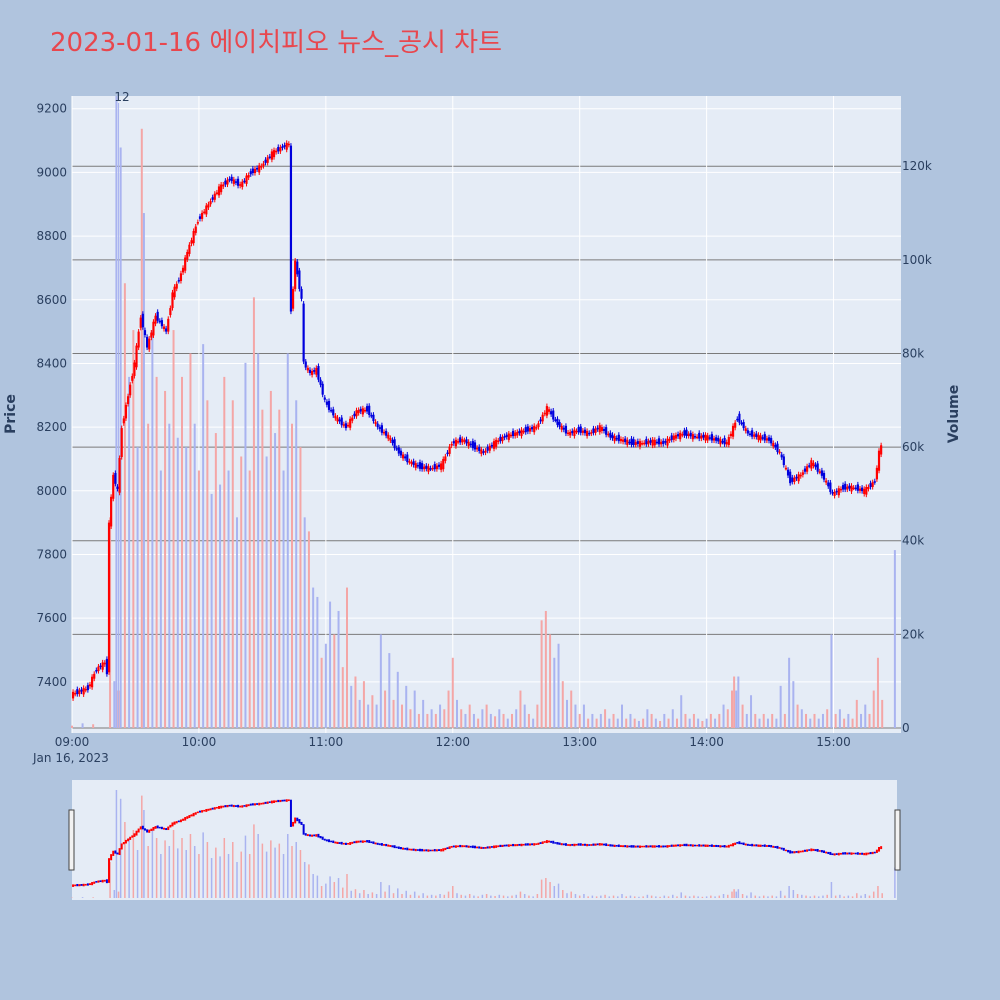 Image resolution: width=1000 pixels, height=1000 pixels. Describe the element at coordinates (906, 728) in the screenshot. I see `y2-tick-label: 0` at that location.